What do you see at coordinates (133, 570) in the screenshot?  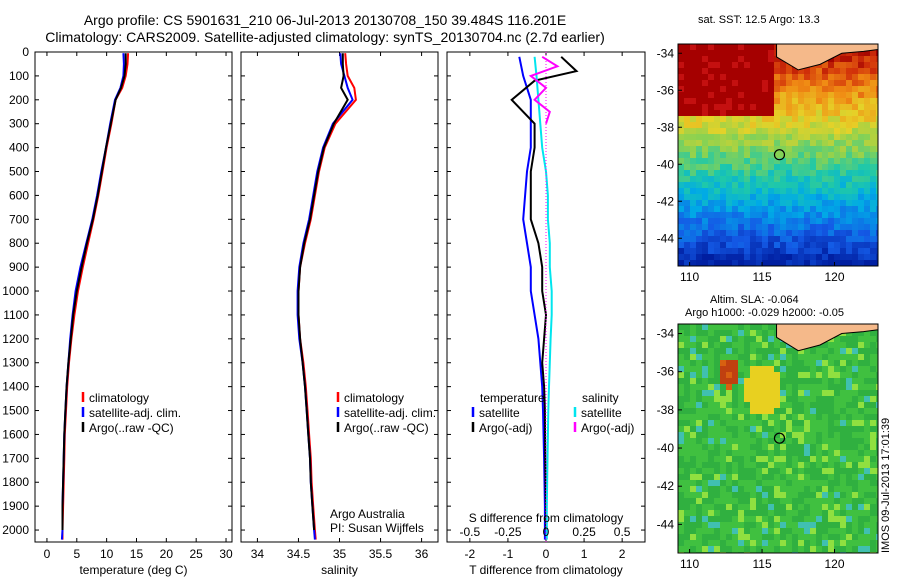 I see `x-axis-label: temperature (deg C)` at bounding box center [133, 570].